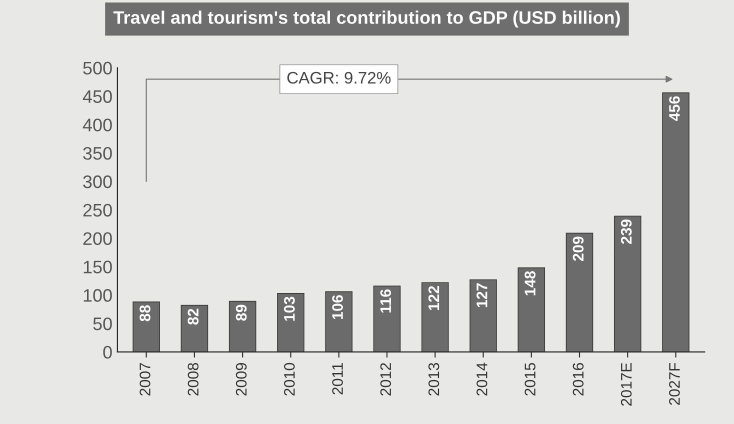 The image size is (734, 424). What do you see at coordinates (578, 379) in the screenshot?
I see `x-tick-label: 2016` at bounding box center [578, 379].